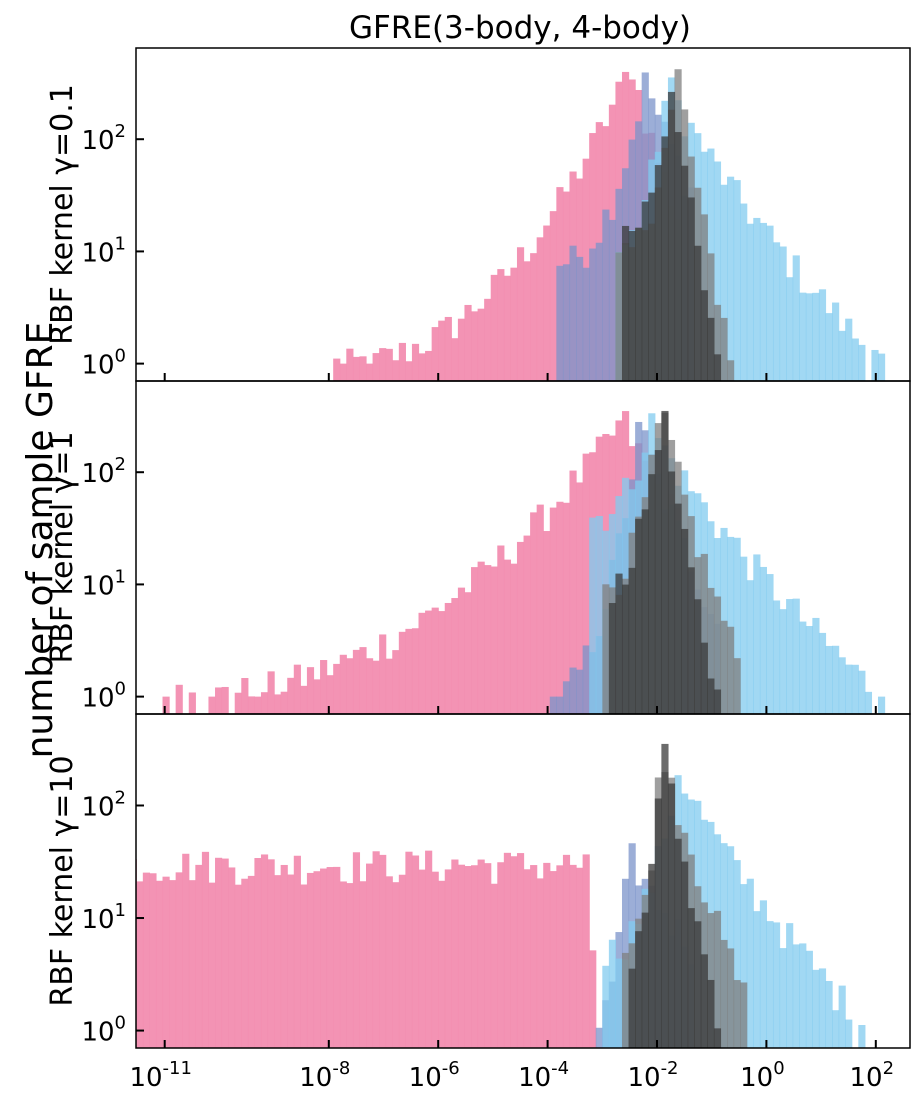 The width and height of the screenshot is (919, 1099). Describe the element at coordinates (434, 1075) in the screenshot. I see `x-tick-label: 10⁻⁶` at that location.